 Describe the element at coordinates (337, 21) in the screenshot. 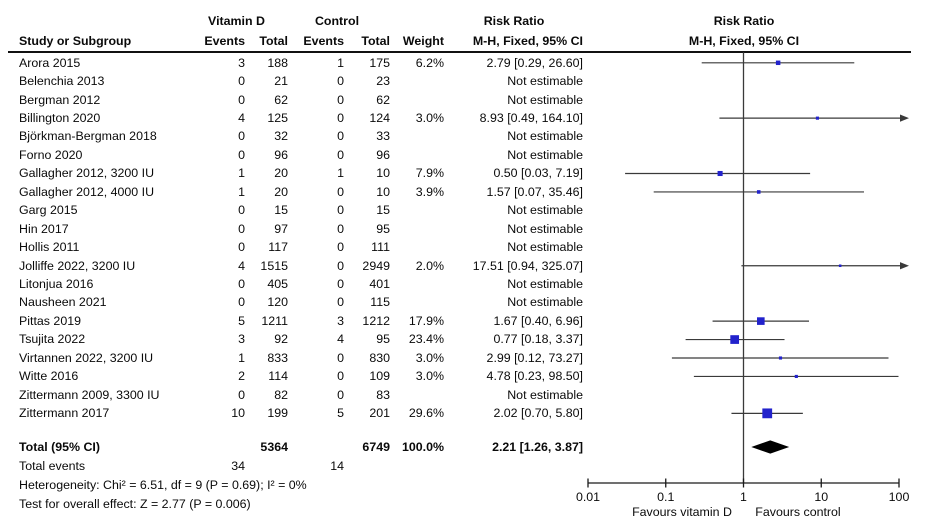

I see `group-header-control: Control` at that location.